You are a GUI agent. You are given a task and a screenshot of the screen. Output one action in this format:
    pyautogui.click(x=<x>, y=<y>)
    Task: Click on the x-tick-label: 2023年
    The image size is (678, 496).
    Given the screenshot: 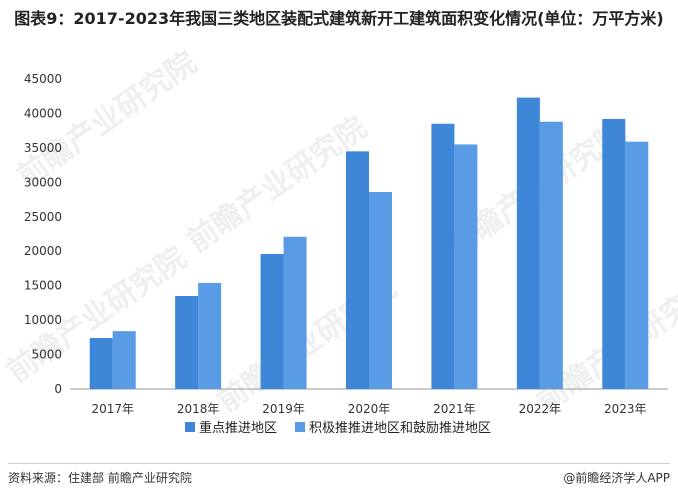 What is the action you would take?
    pyautogui.click(x=625, y=409)
    